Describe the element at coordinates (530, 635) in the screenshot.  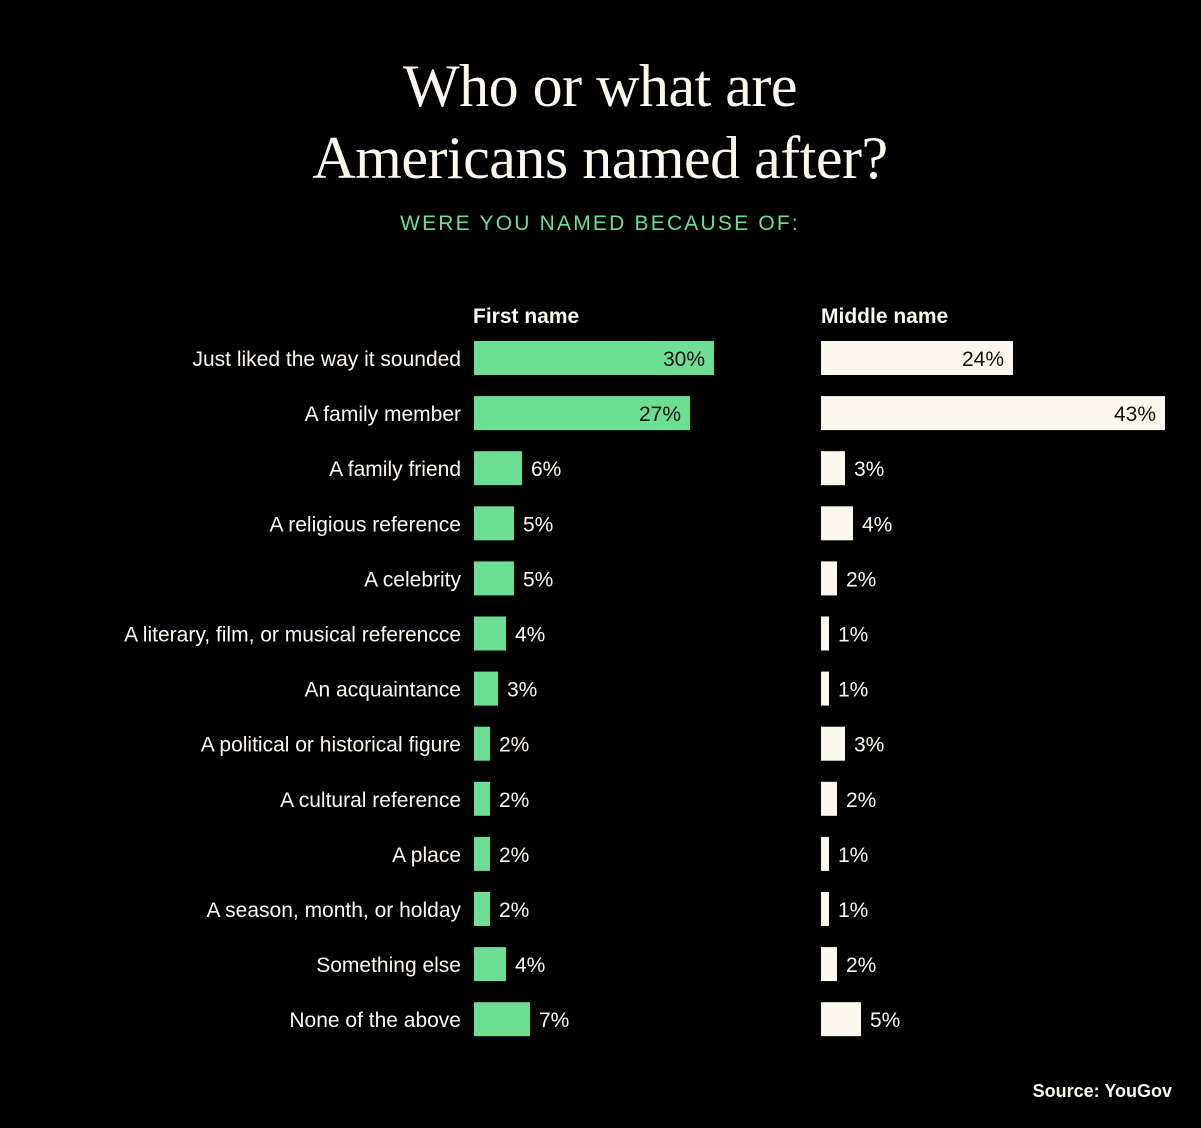
I see `first-name-value-label-a-literary-film-or-musical-referencce: 4%` at that location.